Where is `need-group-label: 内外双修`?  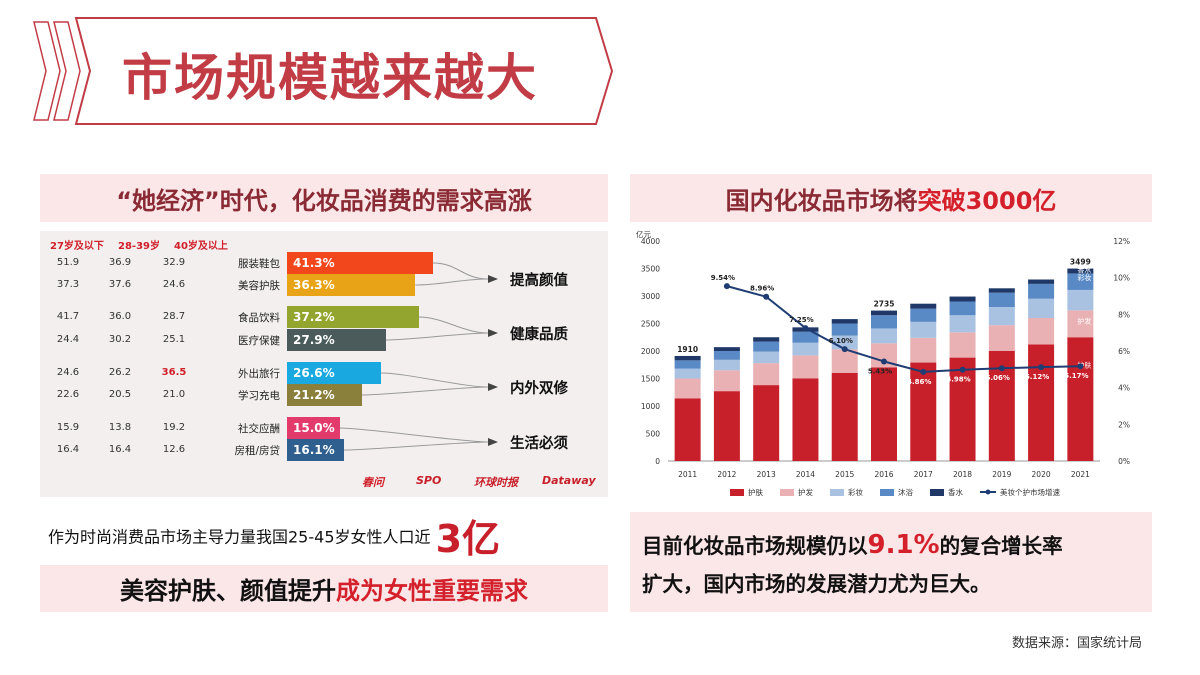
need-group-label: 内外双修 is located at coordinates (539, 389).